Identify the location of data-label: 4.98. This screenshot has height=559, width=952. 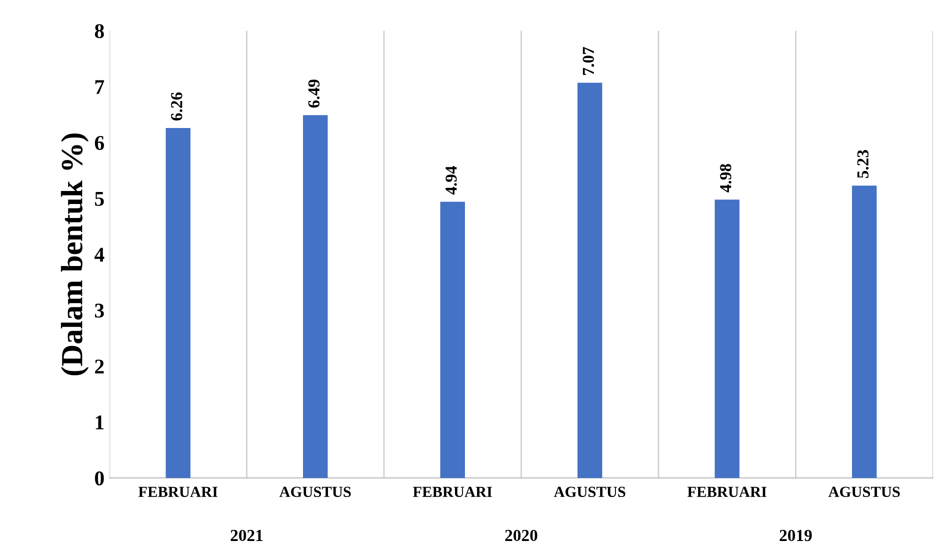
(726, 178).